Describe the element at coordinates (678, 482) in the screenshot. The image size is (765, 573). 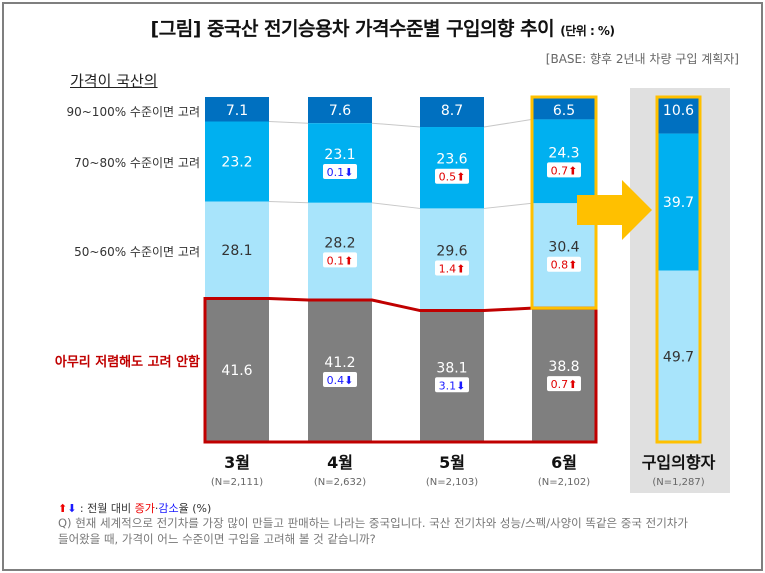
I see `sample-size-label: (N=1,287)` at that location.